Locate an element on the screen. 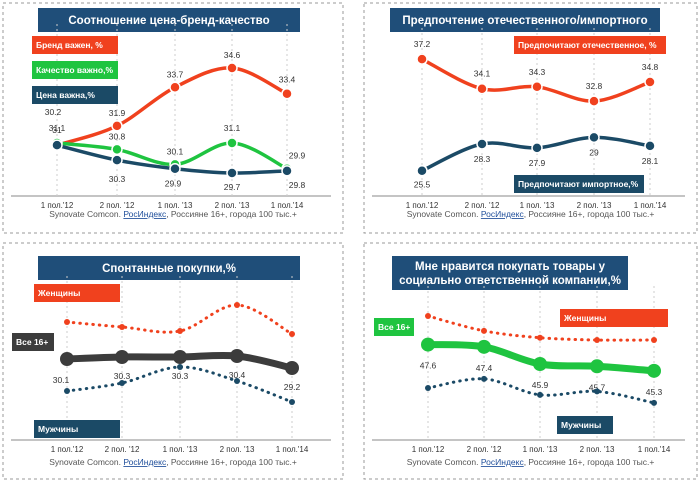 This screenshot has height=482, width=700. series-line-red is located at coordinates (541, 328).